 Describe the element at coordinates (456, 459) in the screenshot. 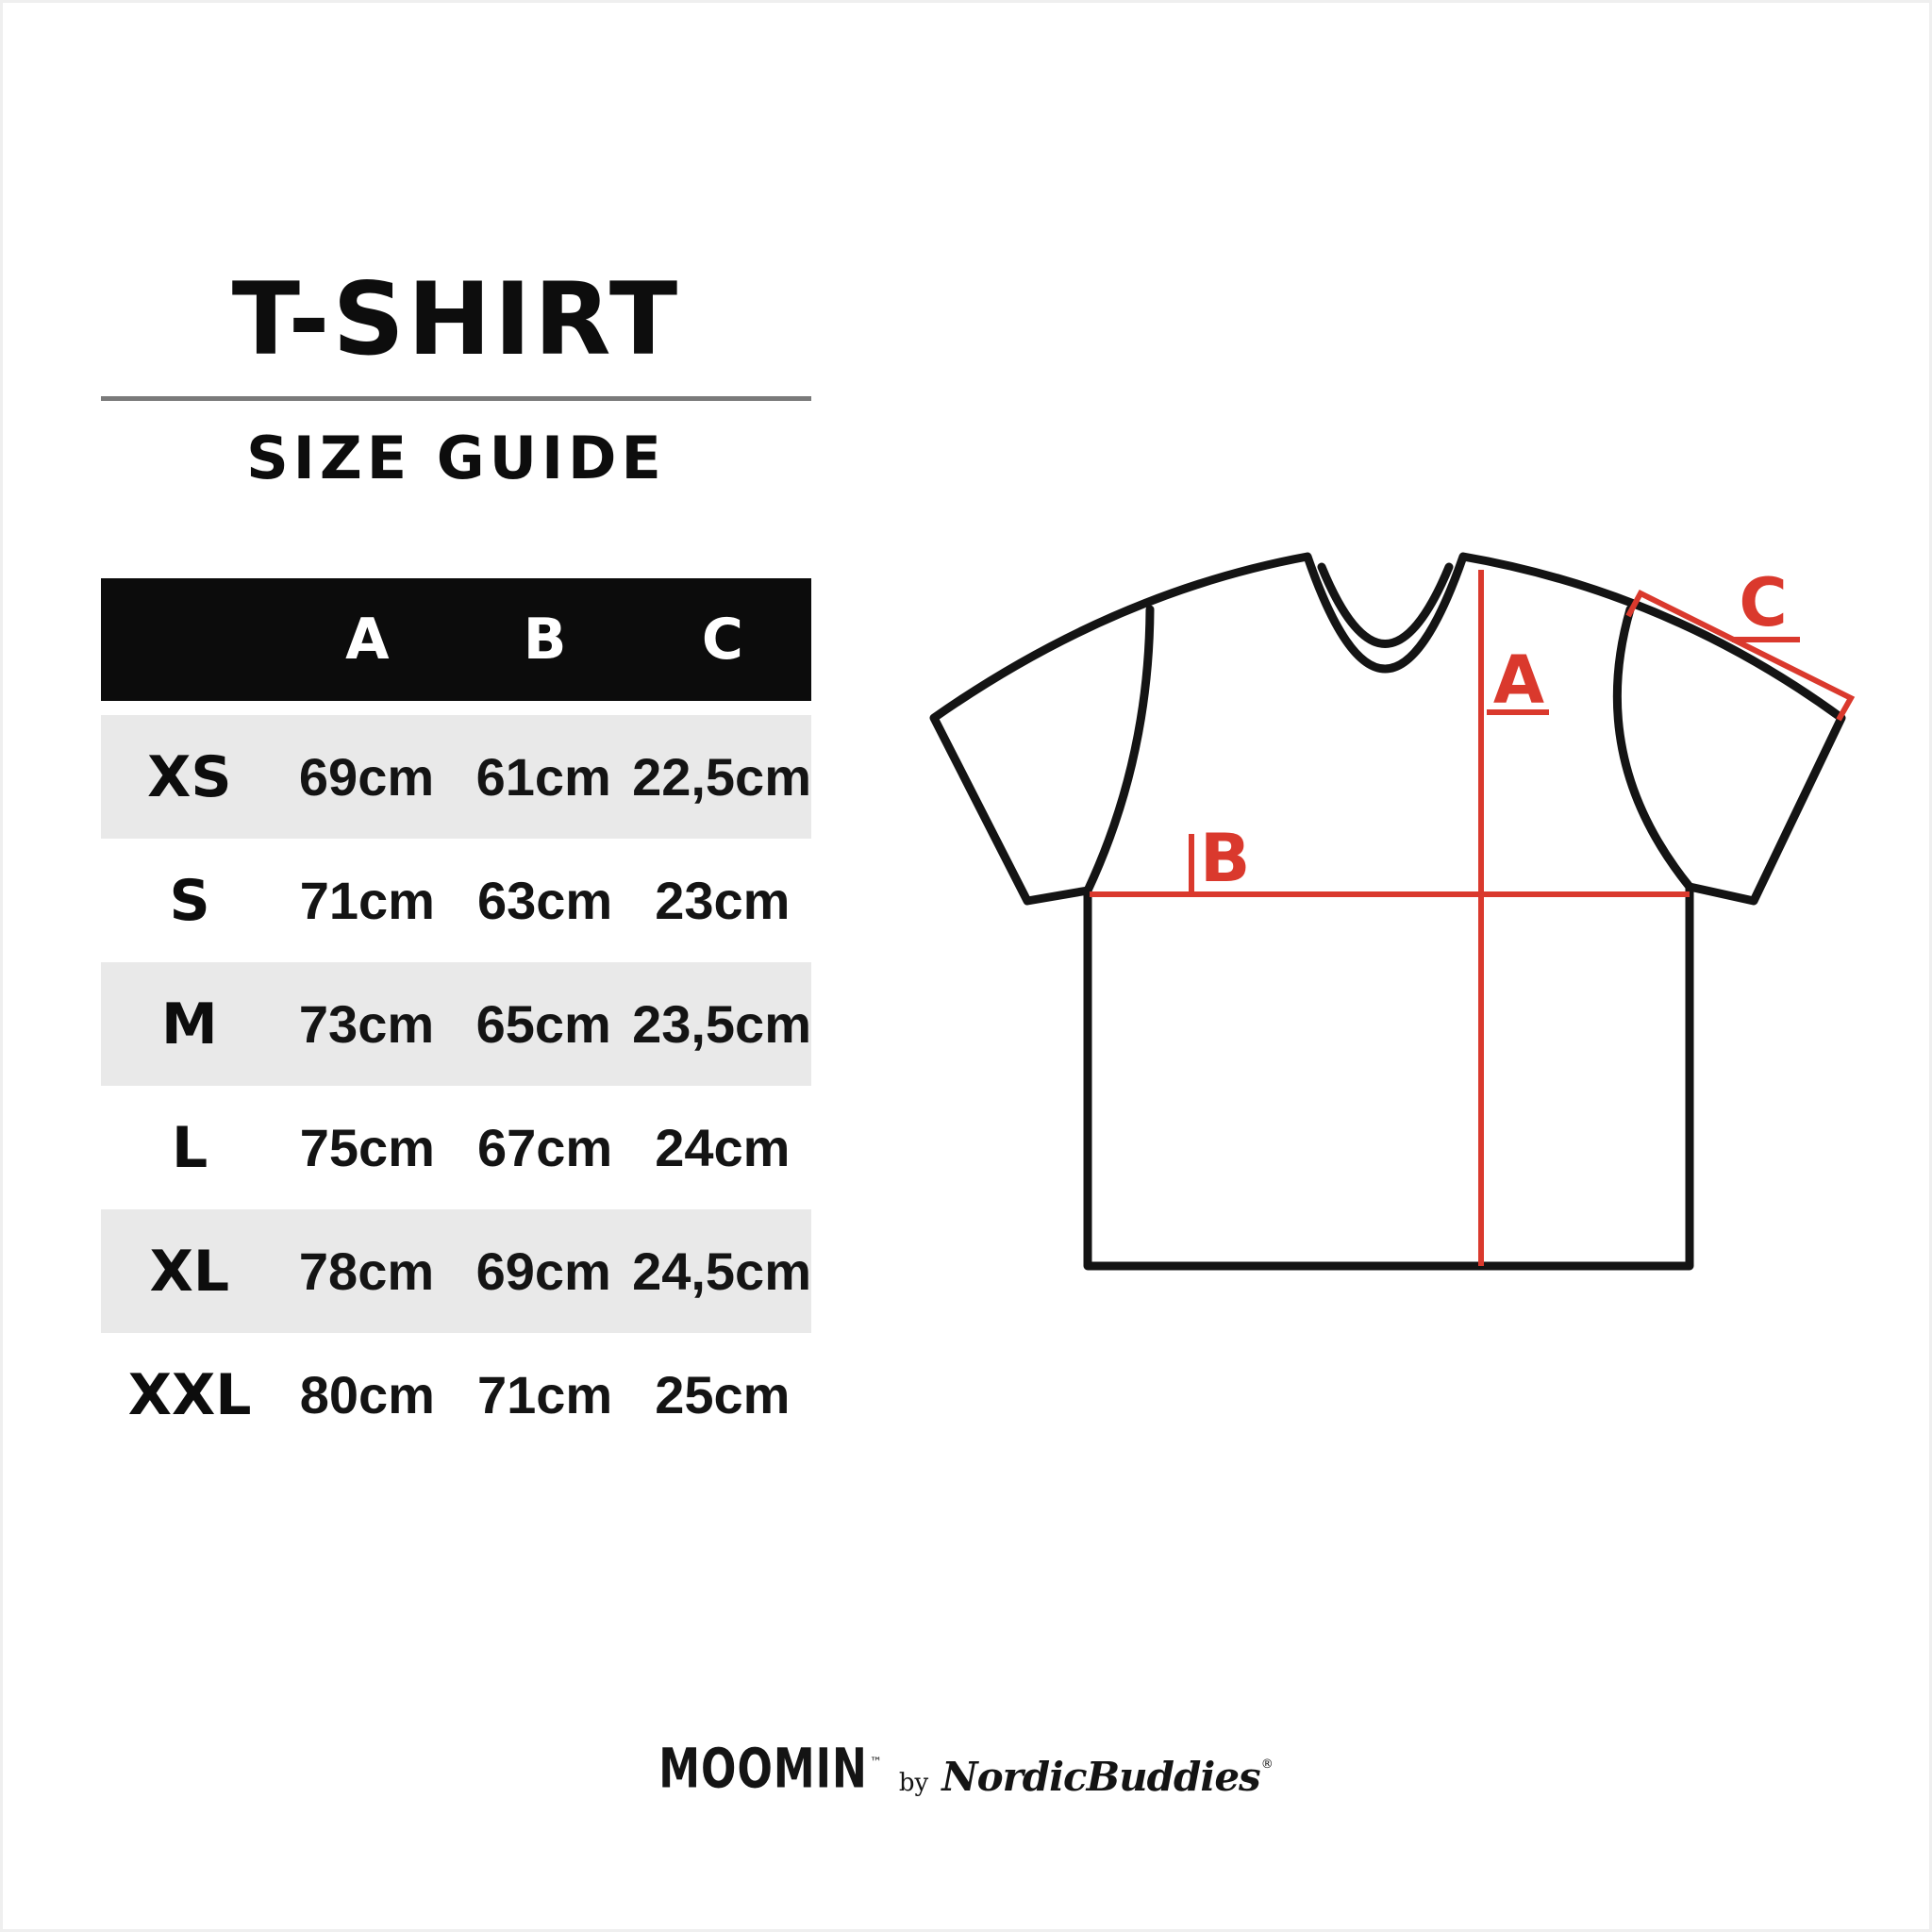

I see `page-subtitle: SIZE GUIDE` at that location.